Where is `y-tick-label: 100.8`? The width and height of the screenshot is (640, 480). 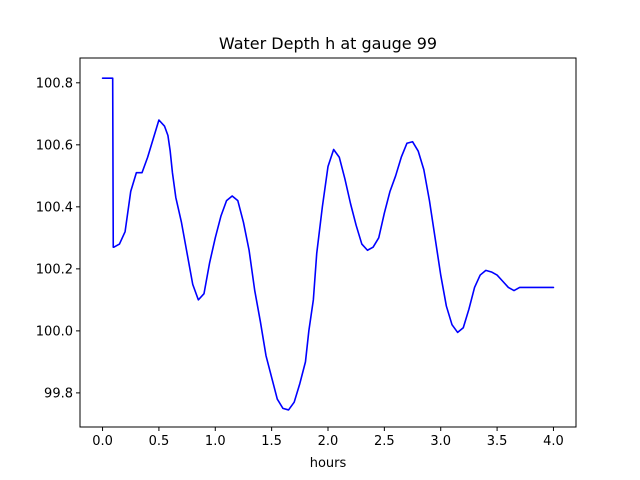 y-tick-label: 100.8 is located at coordinates (54, 83).